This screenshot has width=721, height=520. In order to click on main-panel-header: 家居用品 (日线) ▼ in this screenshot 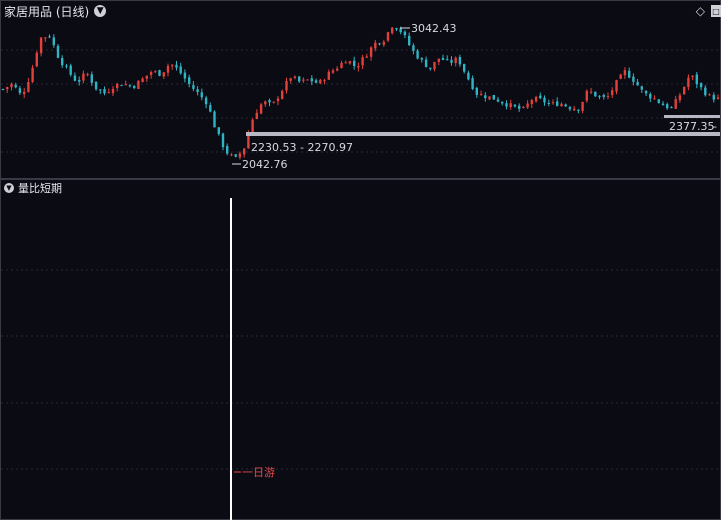, I will do `click(55, 11)`.